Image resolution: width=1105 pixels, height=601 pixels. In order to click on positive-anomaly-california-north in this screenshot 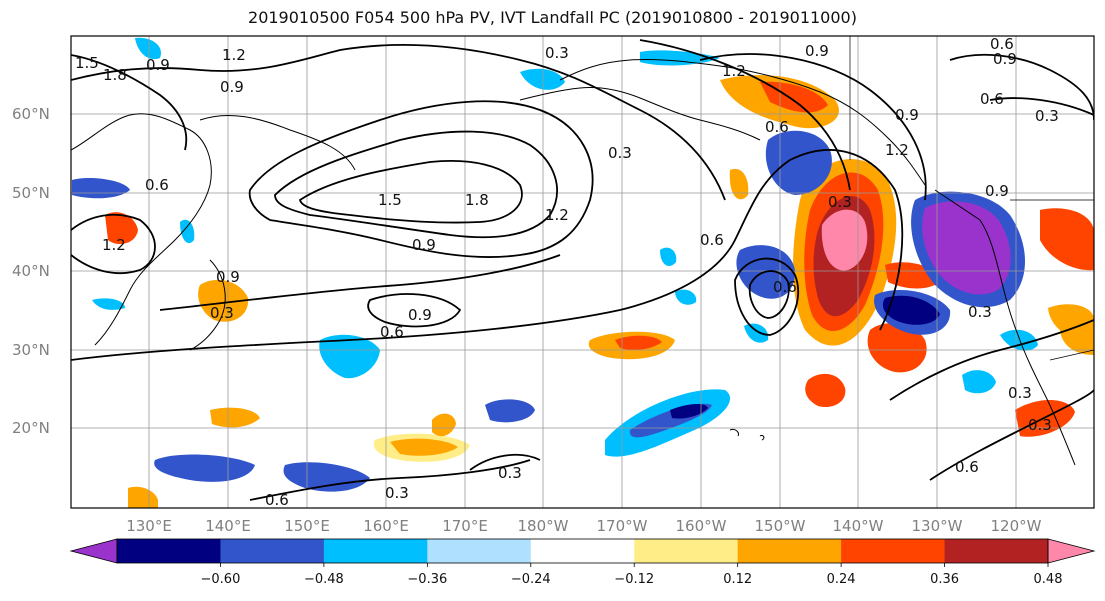, I will do `click(1067, 239)`.